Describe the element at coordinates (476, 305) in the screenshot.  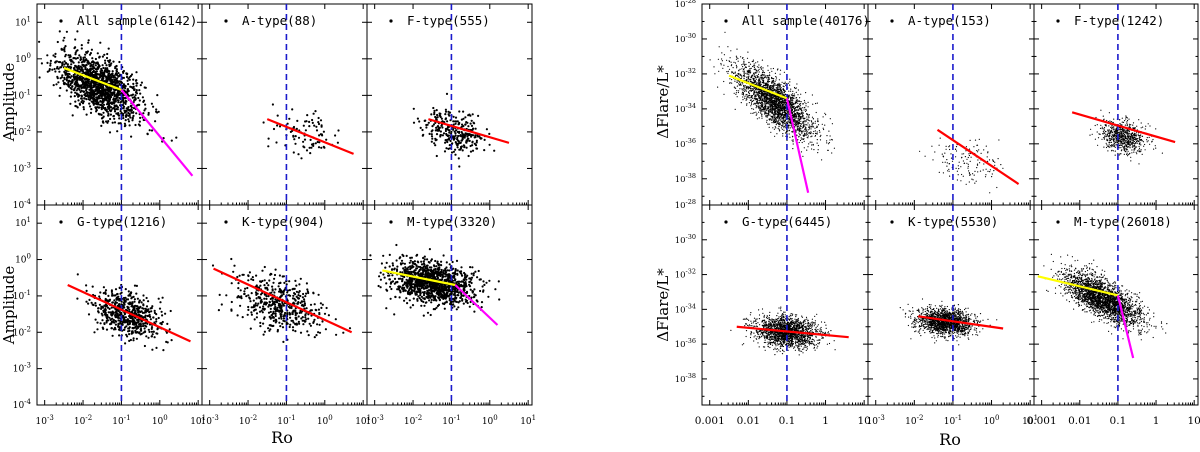
I see `fit-line-high_ro` at that location.